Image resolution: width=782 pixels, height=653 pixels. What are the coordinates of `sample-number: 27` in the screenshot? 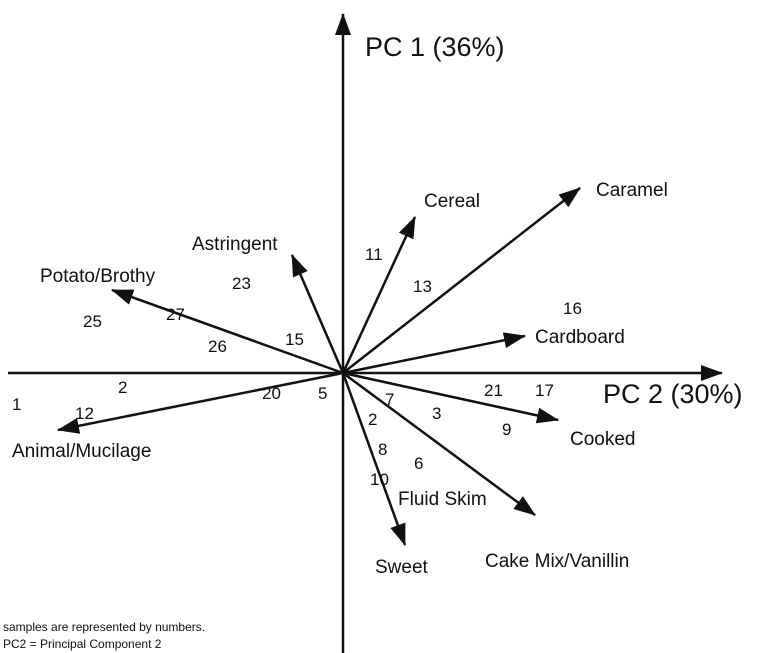 It's located at (175, 314).